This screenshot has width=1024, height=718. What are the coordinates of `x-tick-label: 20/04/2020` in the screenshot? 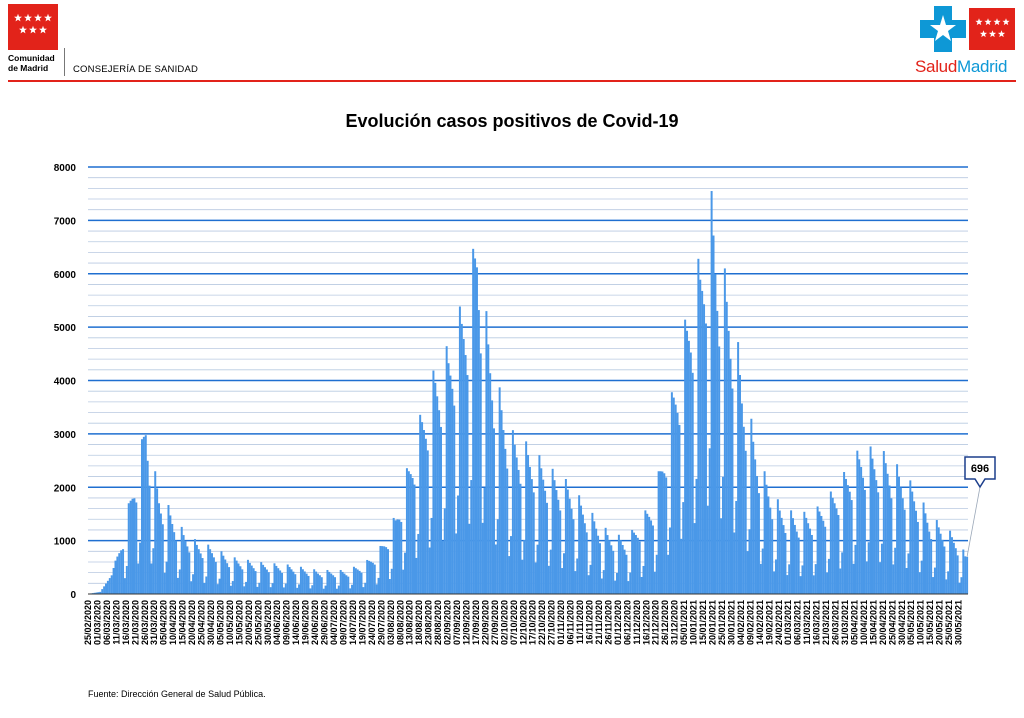 It's located at (192, 622).